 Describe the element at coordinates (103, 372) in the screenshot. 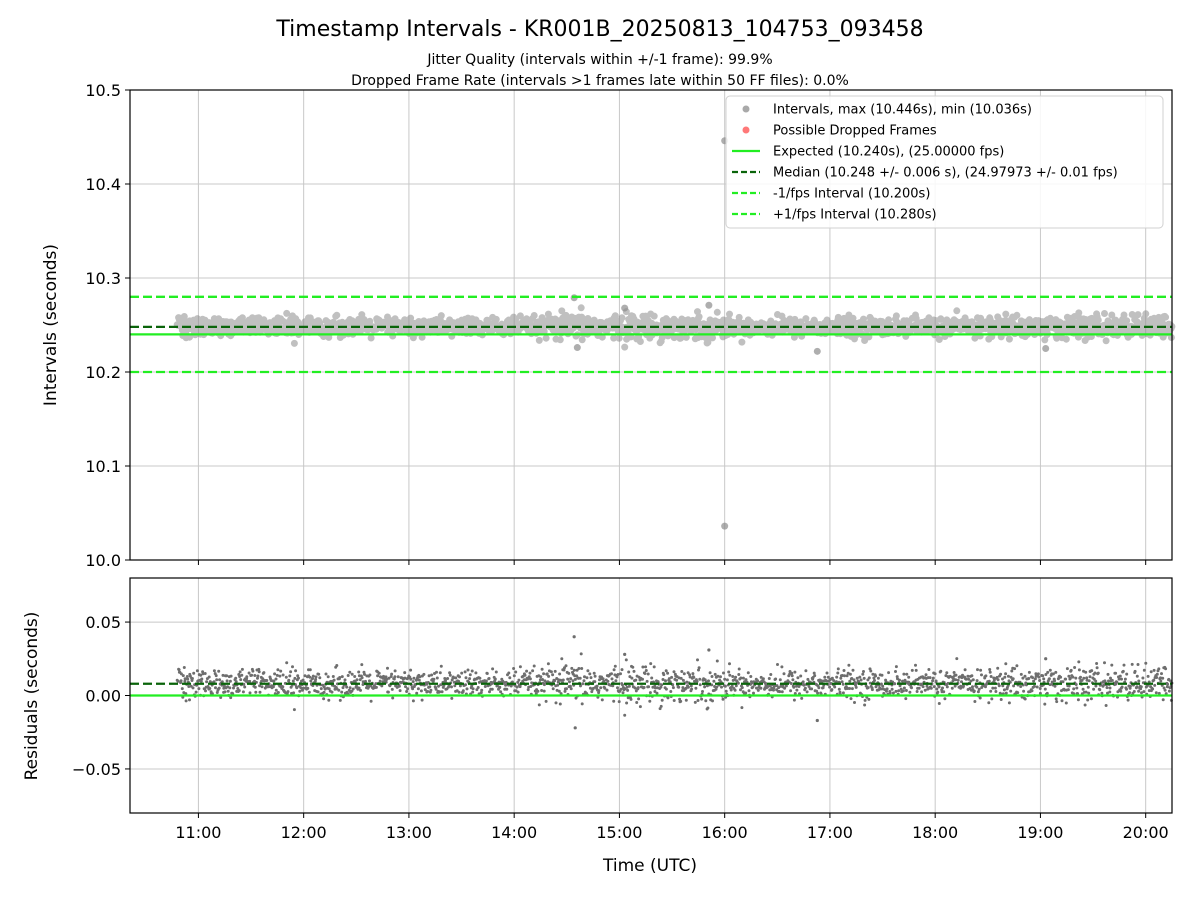

I see `intervals-y-tick-label: 10.2` at that location.